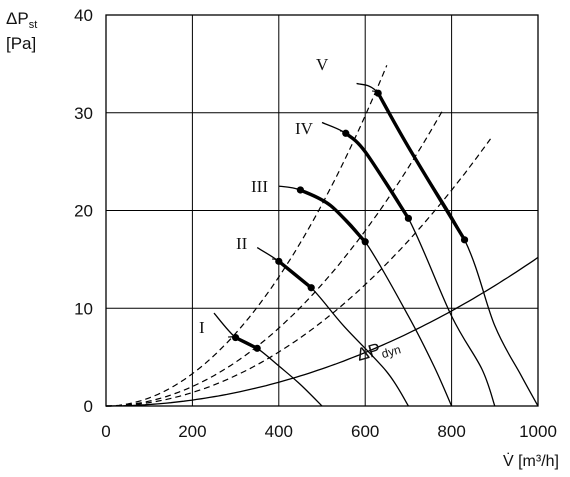 This screenshot has width=570, height=477. I want to click on x-tick-label: 0, so click(105, 431).